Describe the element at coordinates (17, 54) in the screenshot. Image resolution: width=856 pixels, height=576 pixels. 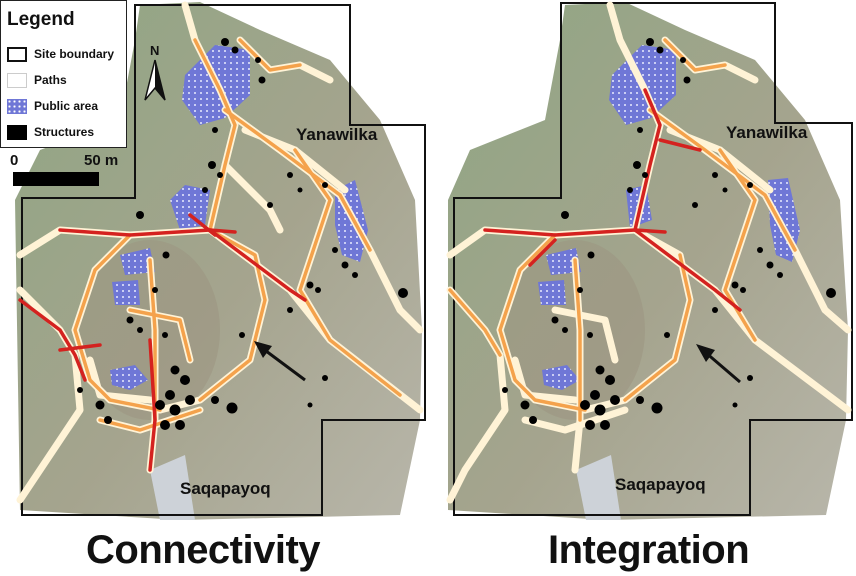
I see `site-boundary-swatch` at that location.